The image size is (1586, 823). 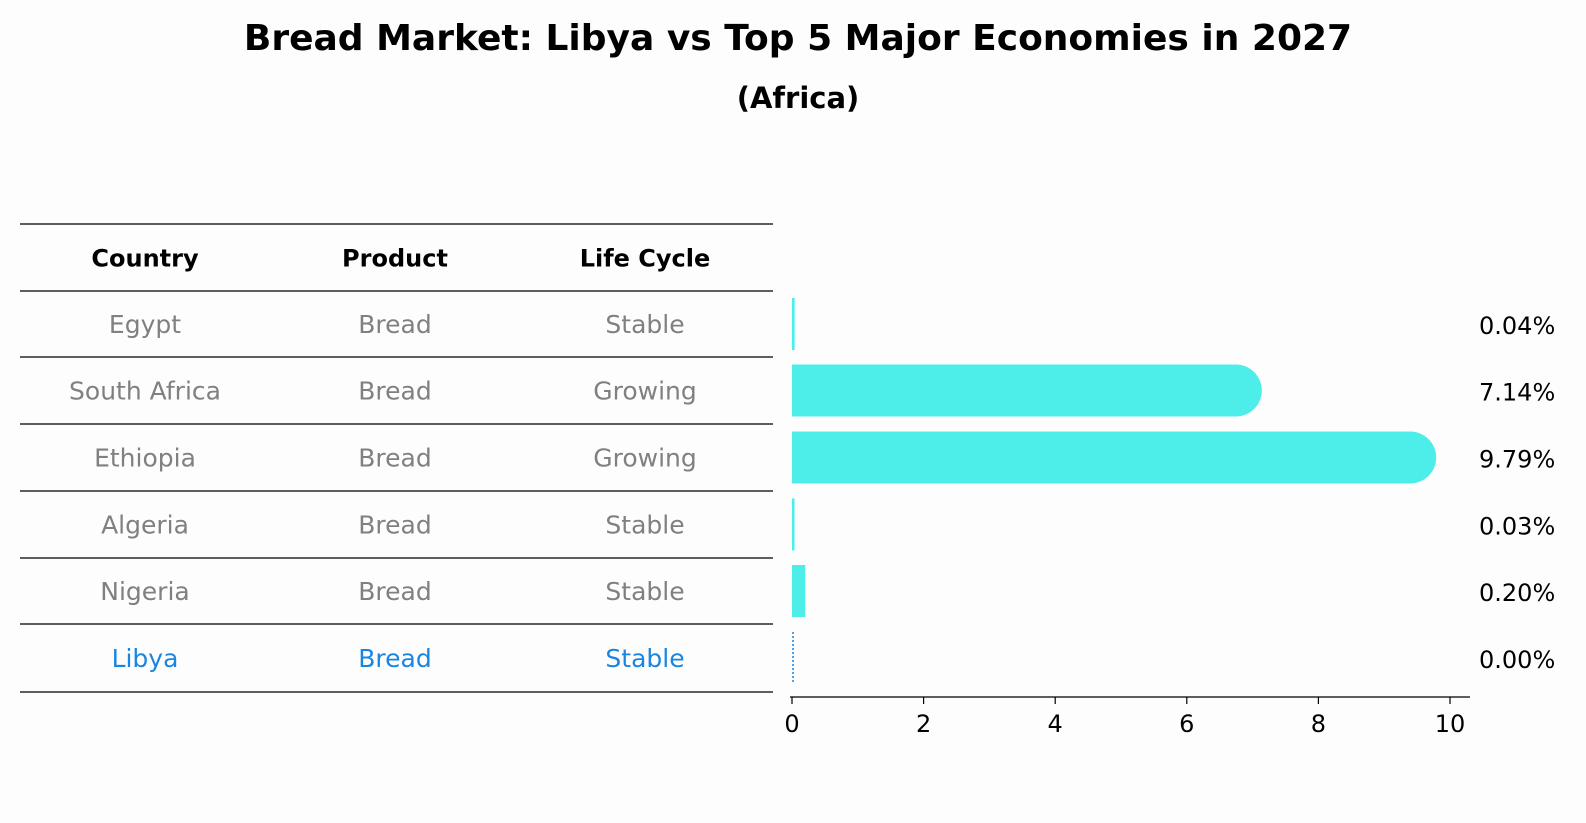 What do you see at coordinates (145, 324) in the screenshot?
I see `table-cell: Egypt` at bounding box center [145, 324].